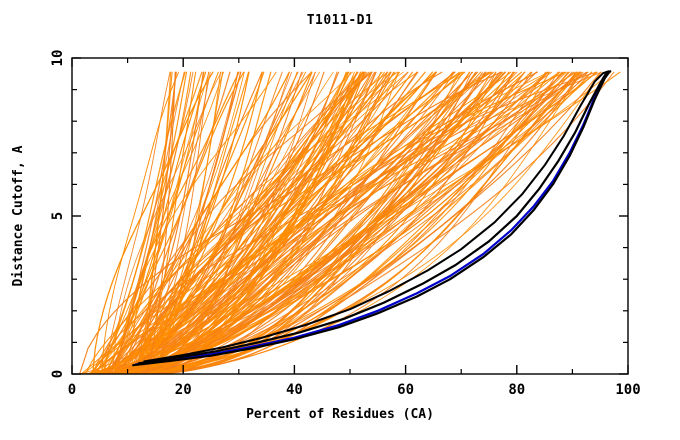 This screenshot has width=680, height=440. What do you see at coordinates (340, 20) in the screenshot?
I see `page-title: T1011-D1` at bounding box center [340, 20].